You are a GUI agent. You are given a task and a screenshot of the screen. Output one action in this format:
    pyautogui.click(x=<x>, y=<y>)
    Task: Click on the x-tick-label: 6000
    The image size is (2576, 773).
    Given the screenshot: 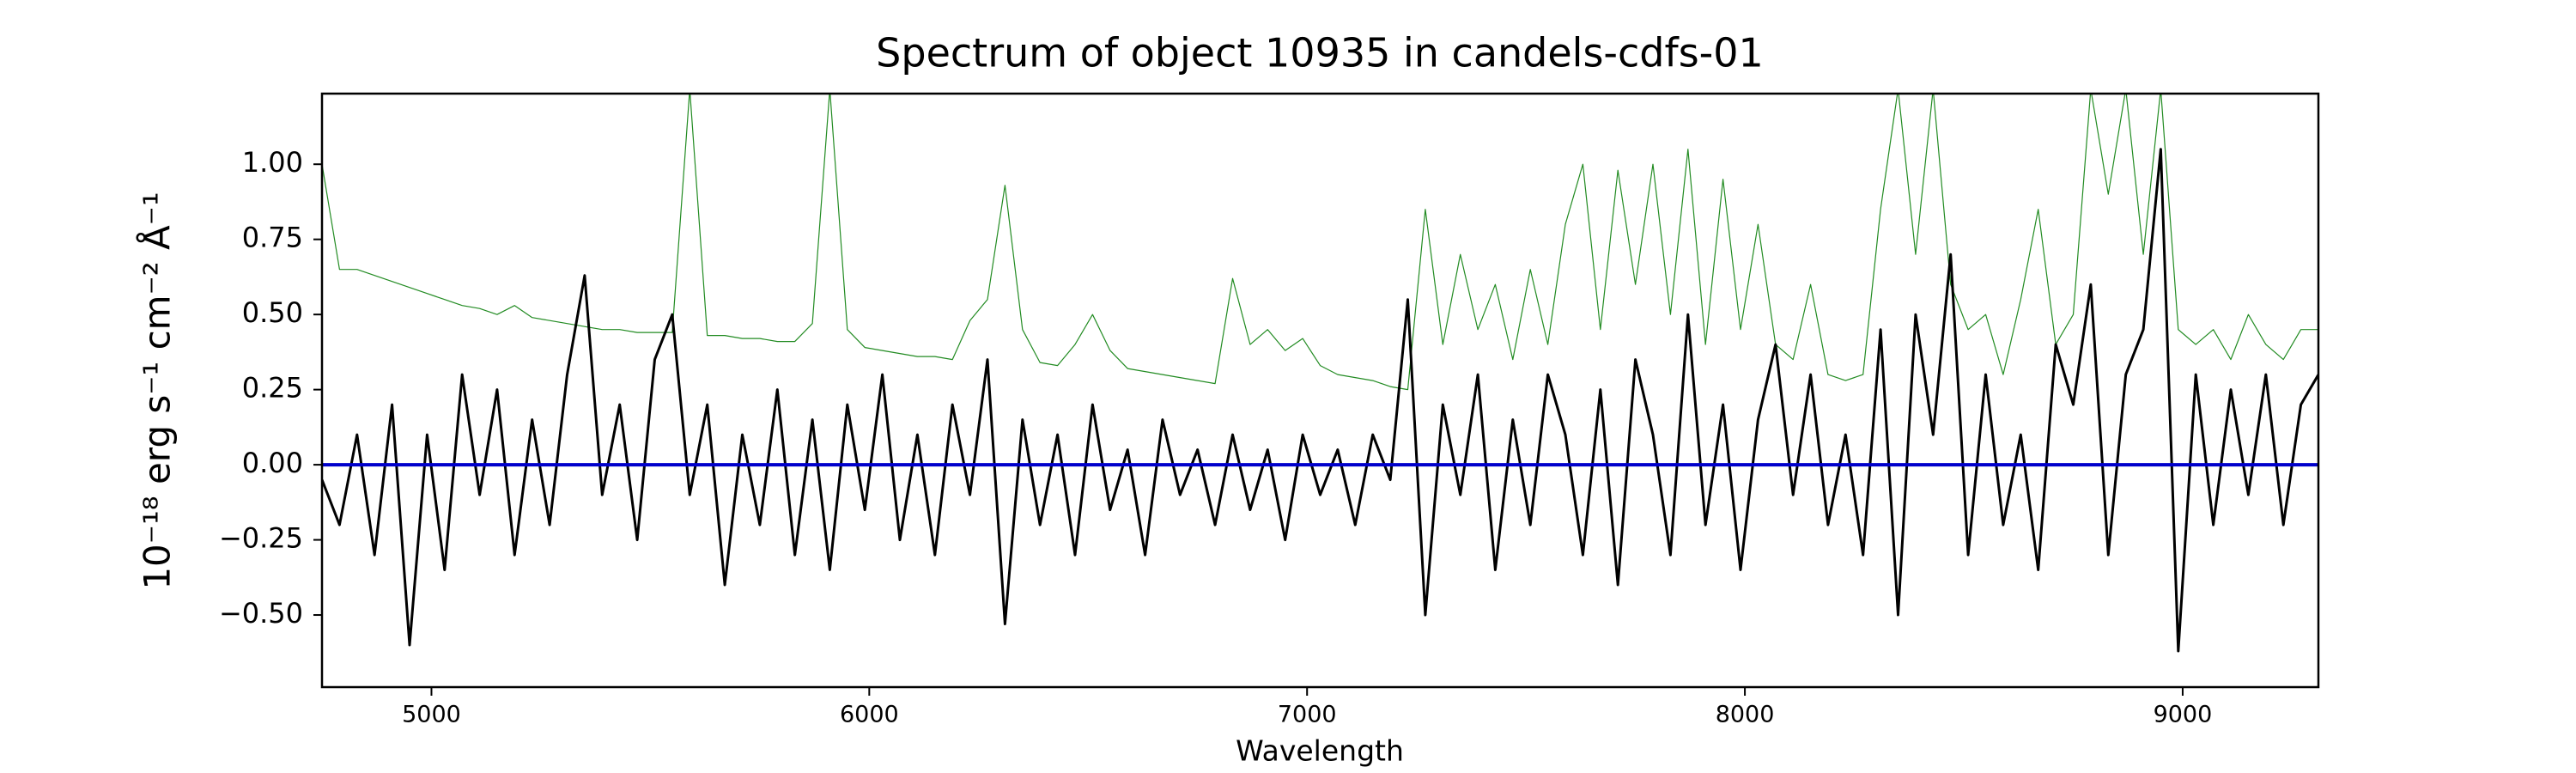 What is the action you would take?
    pyautogui.click(x=870, y=715)
    